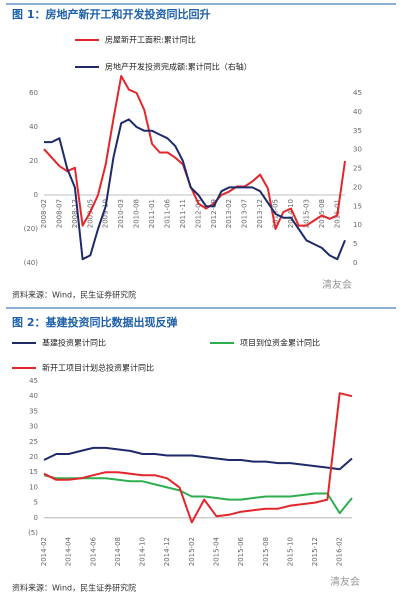 The image size is (402, 609). What do you see at coordinates (93, 551) in the screenshot?
I see `x-tick-label: 2014-06` at bounding box center [93, 551].